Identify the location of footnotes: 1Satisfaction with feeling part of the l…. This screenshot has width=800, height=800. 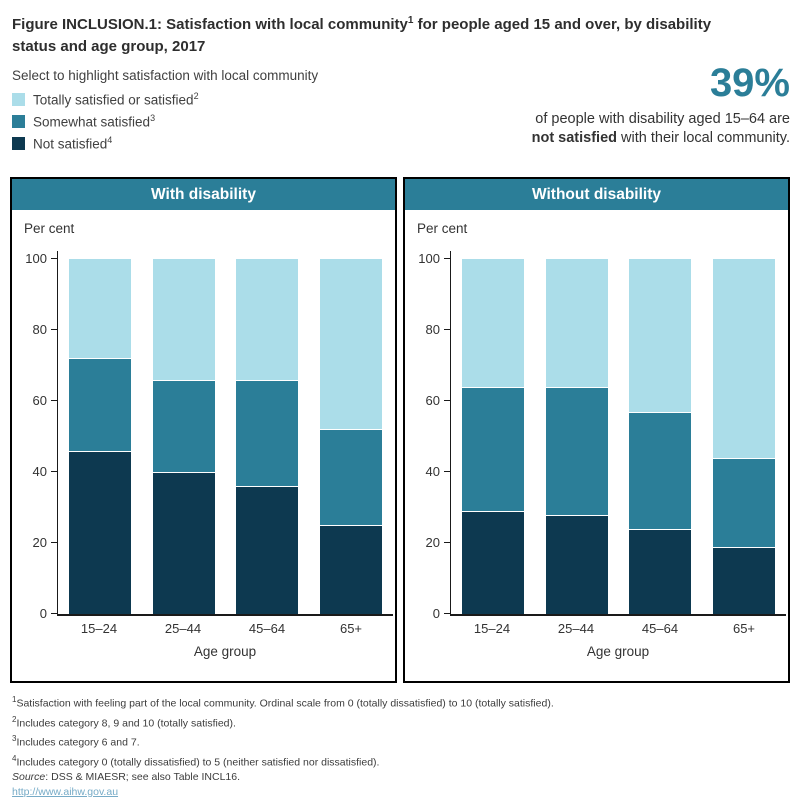
(400, 746).